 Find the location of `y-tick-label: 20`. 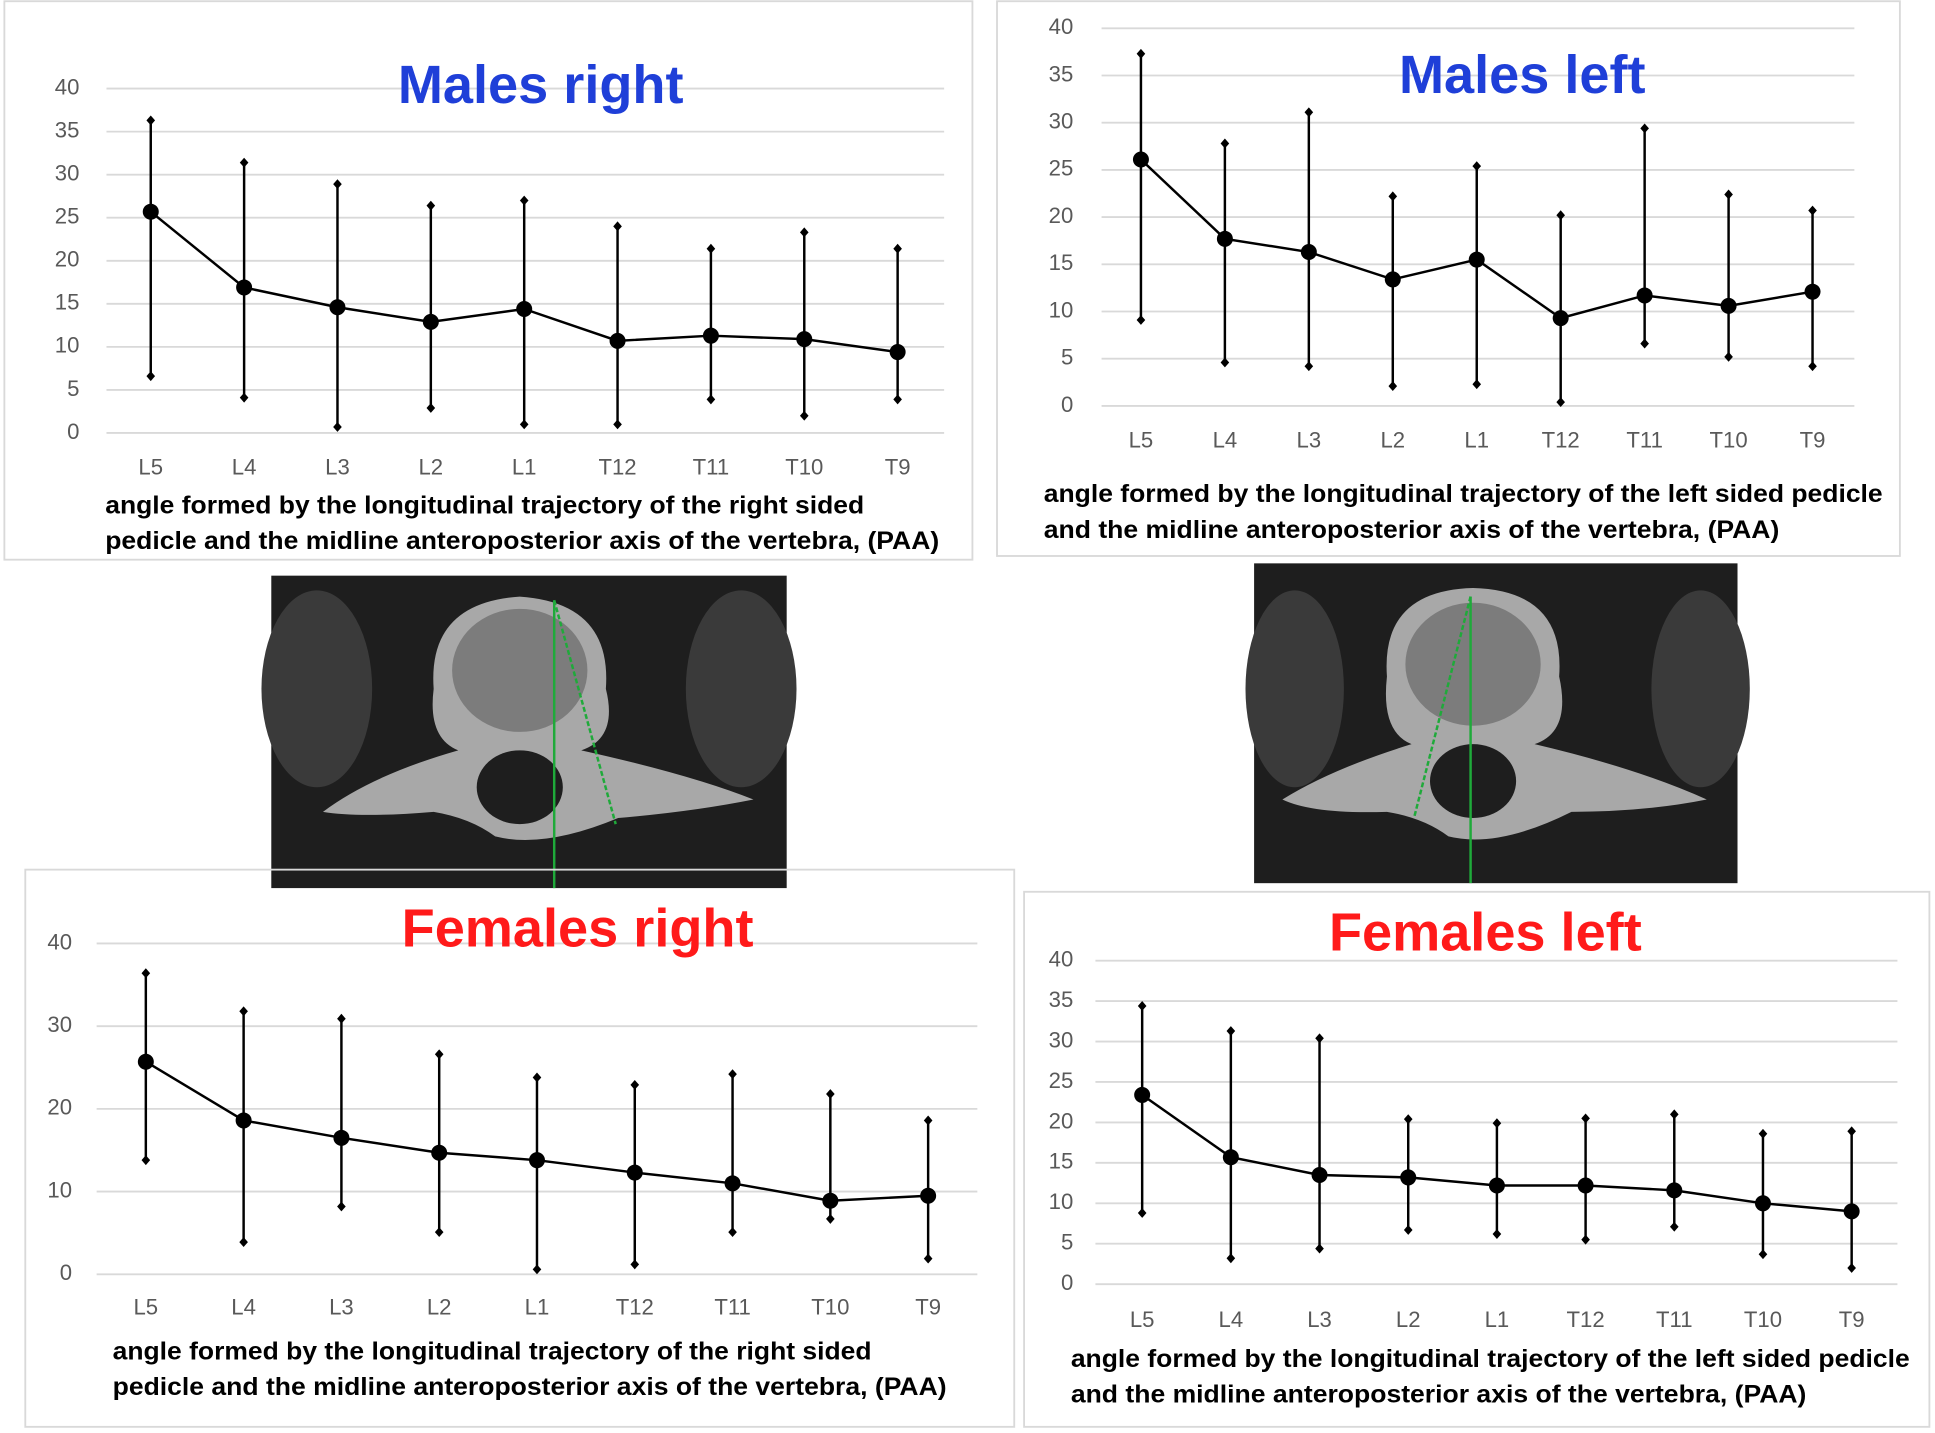

y-tick-label: 20 is located at coordinates (67, 259).